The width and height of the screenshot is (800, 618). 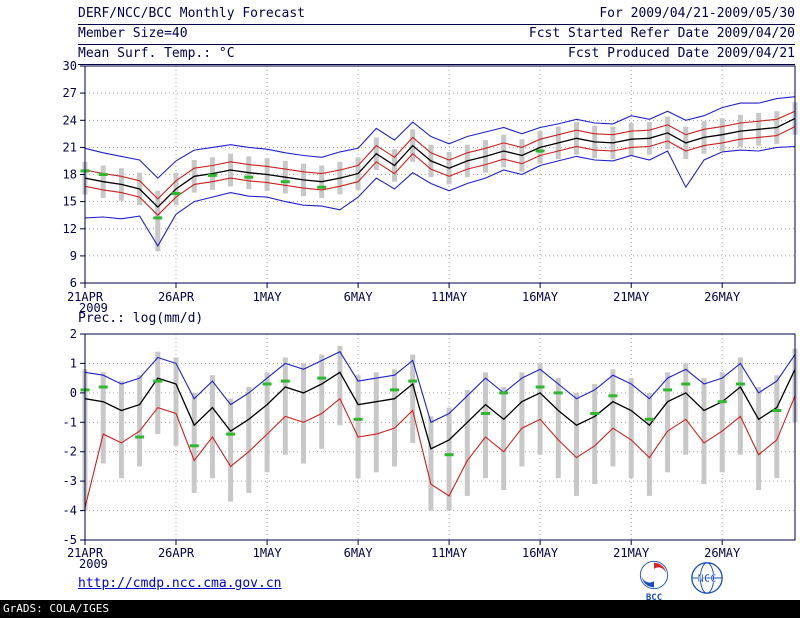 What do you see at coordinates (70, 481) in the screenshot?
I see `svg-text: -3` at bounding box center [70, 481].